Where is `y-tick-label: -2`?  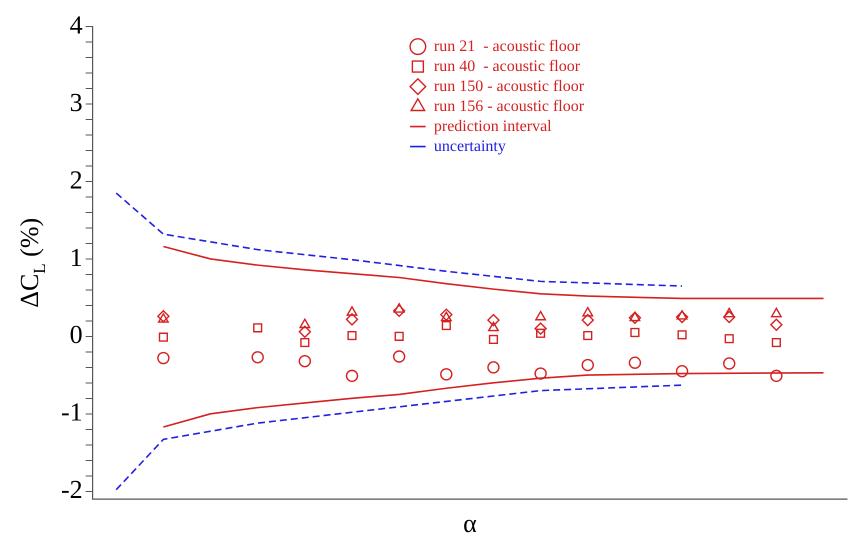
y-tick-label: -2 is located at coordinates (71, 489).